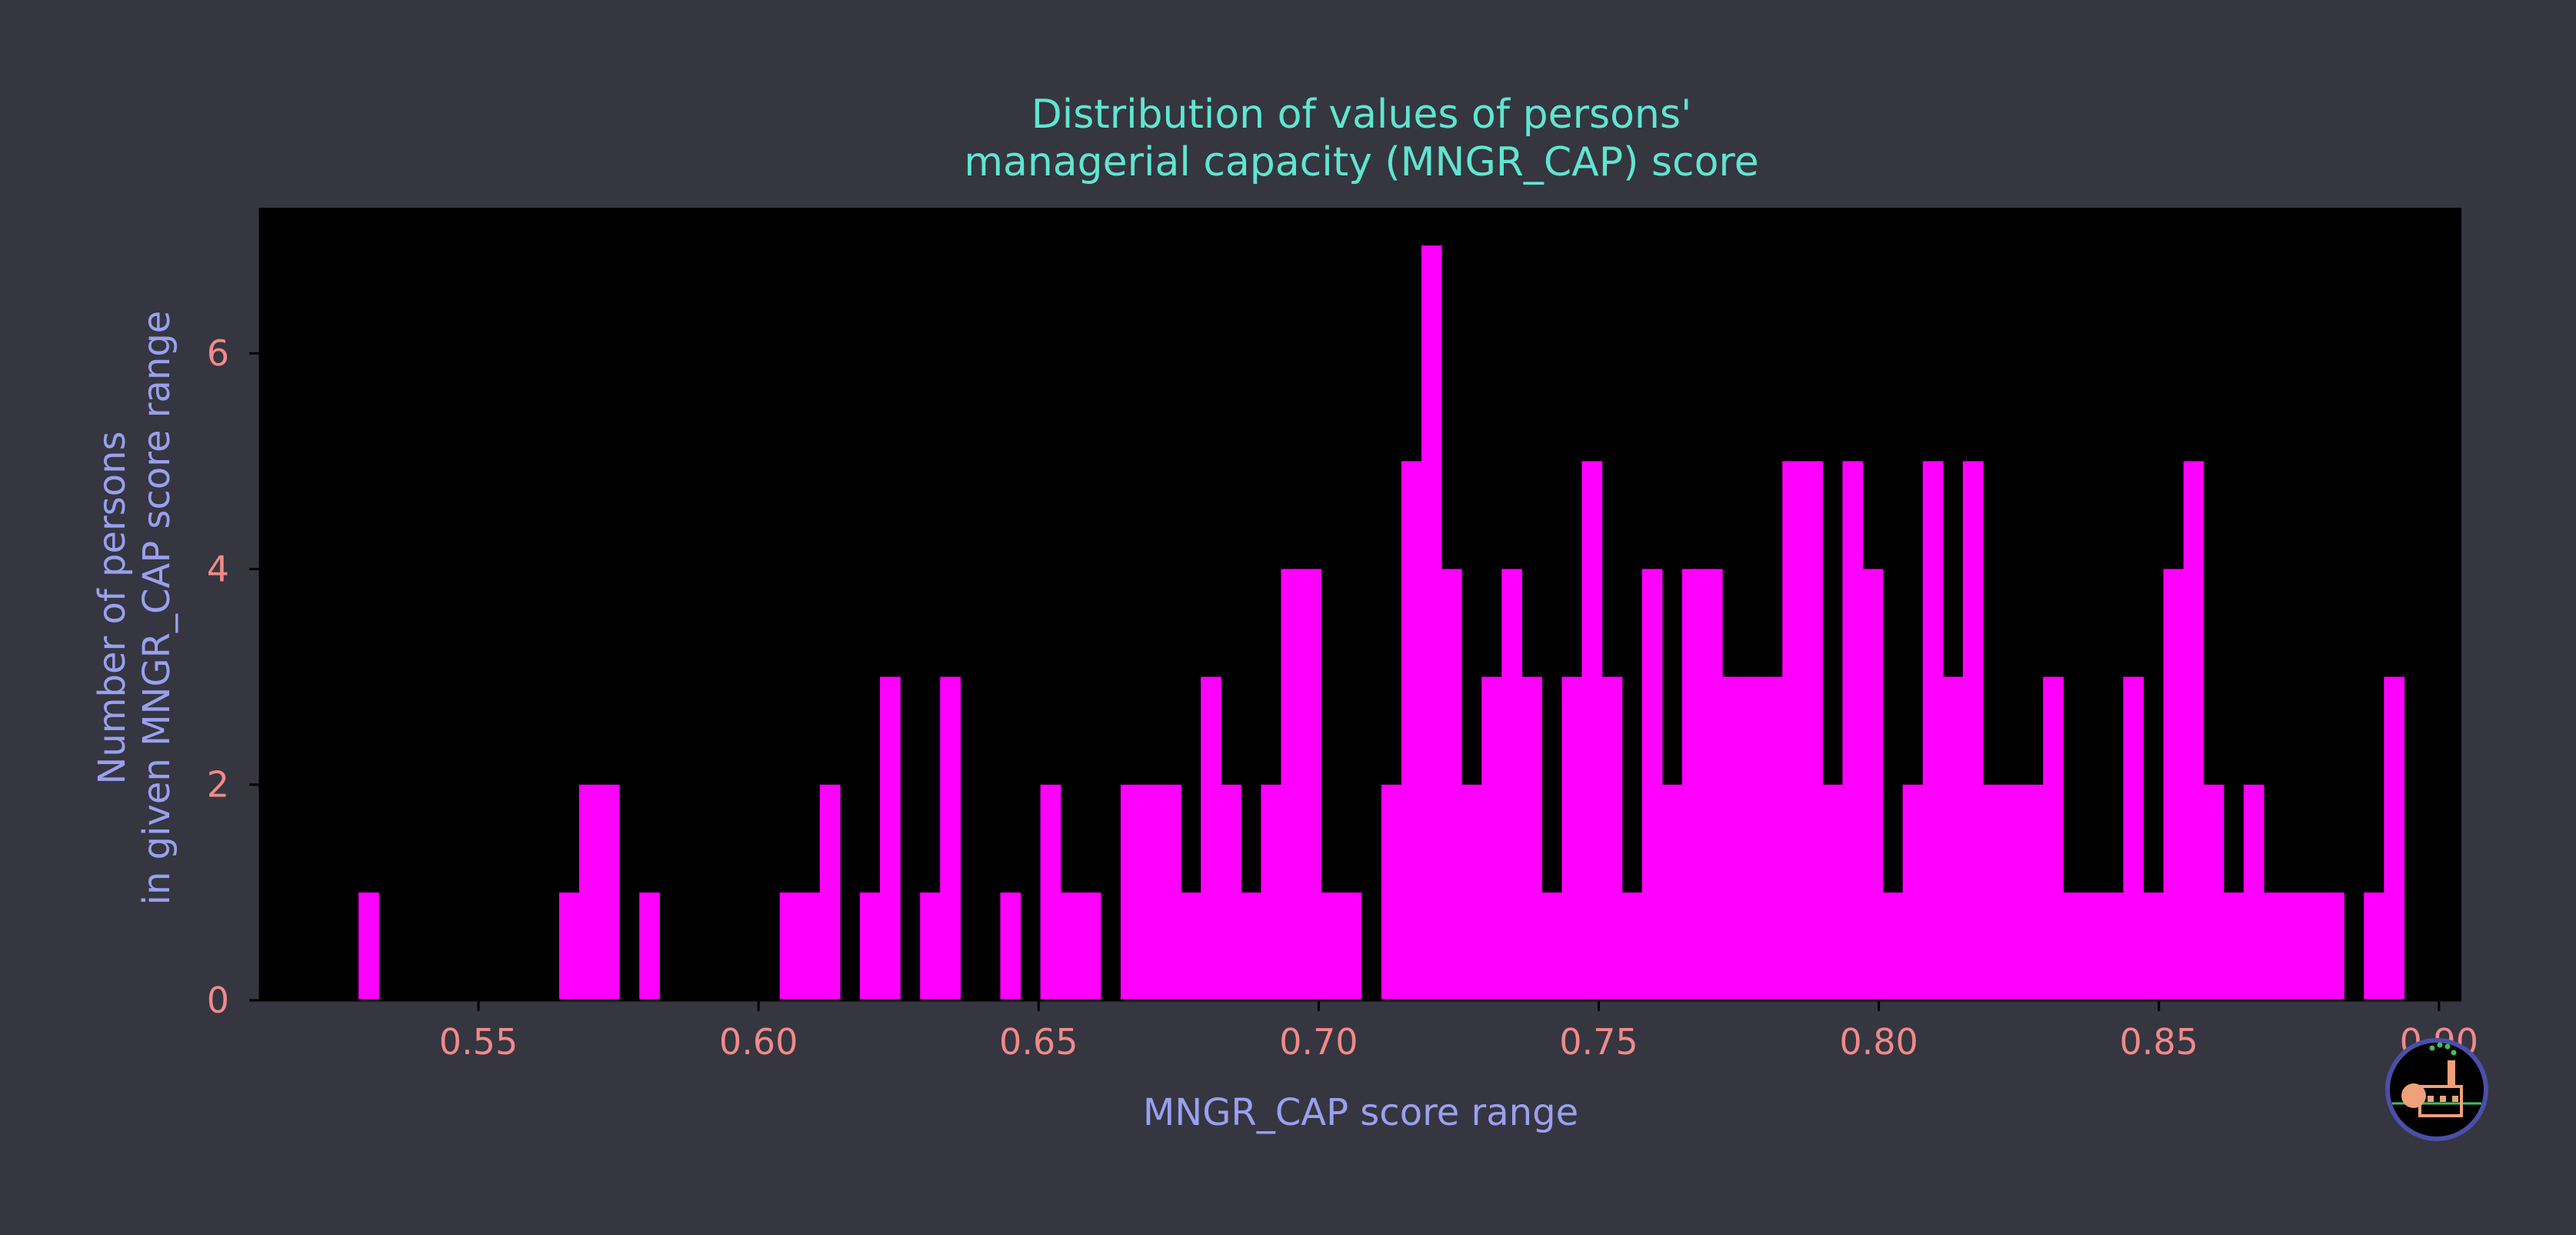  What do you see at coordinates (218, 353) in the screenshot?
I see `y-tick-label: 6` at bounding box center [218, 353].